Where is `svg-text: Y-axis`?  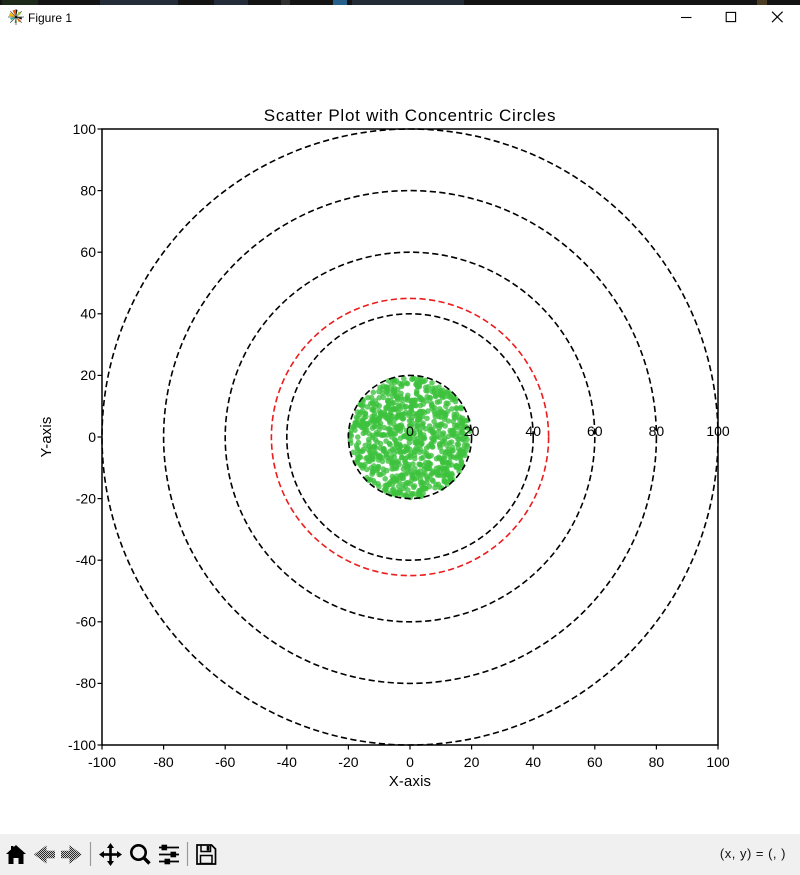 svg-text: Y-axis is located at coordinates (47, 437).